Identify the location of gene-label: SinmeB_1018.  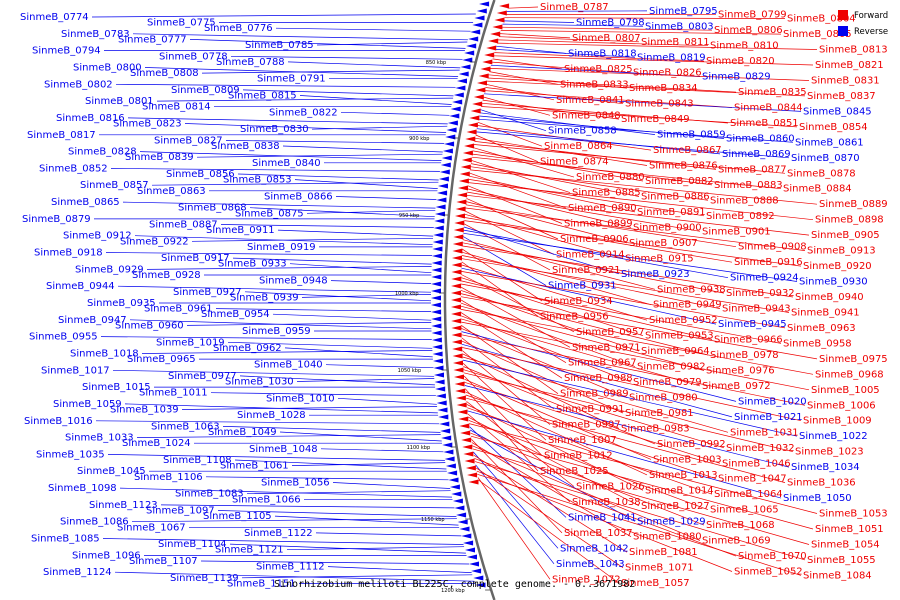
(104, 354).